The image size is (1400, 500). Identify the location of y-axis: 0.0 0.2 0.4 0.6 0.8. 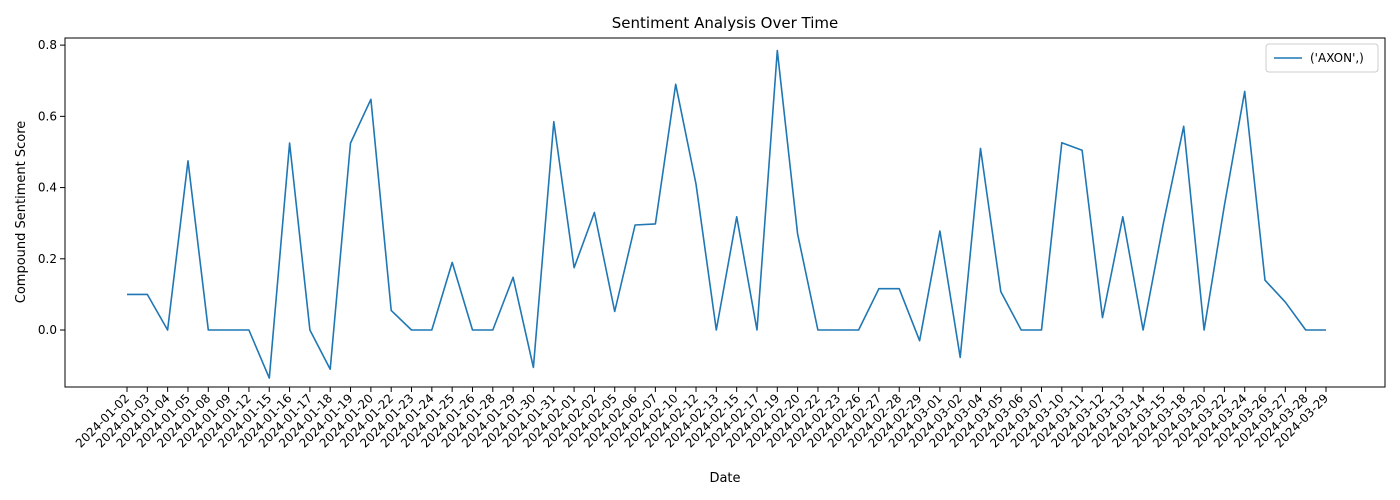
(51, 187).